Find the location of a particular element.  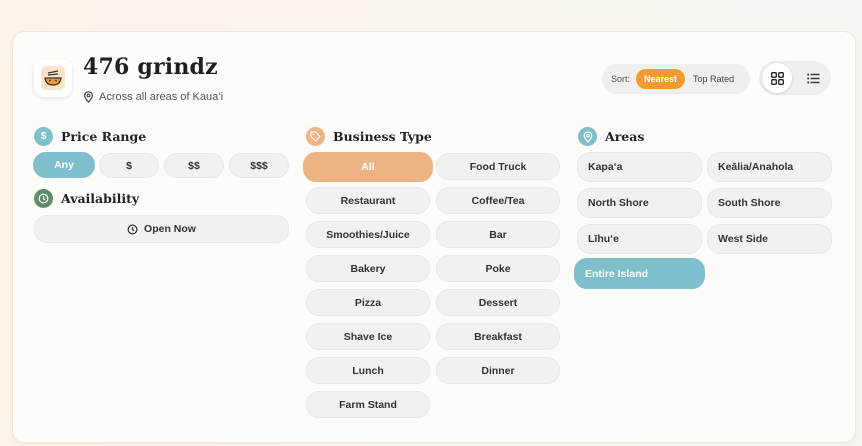

view-toggle is located at coordinates (795, 78).